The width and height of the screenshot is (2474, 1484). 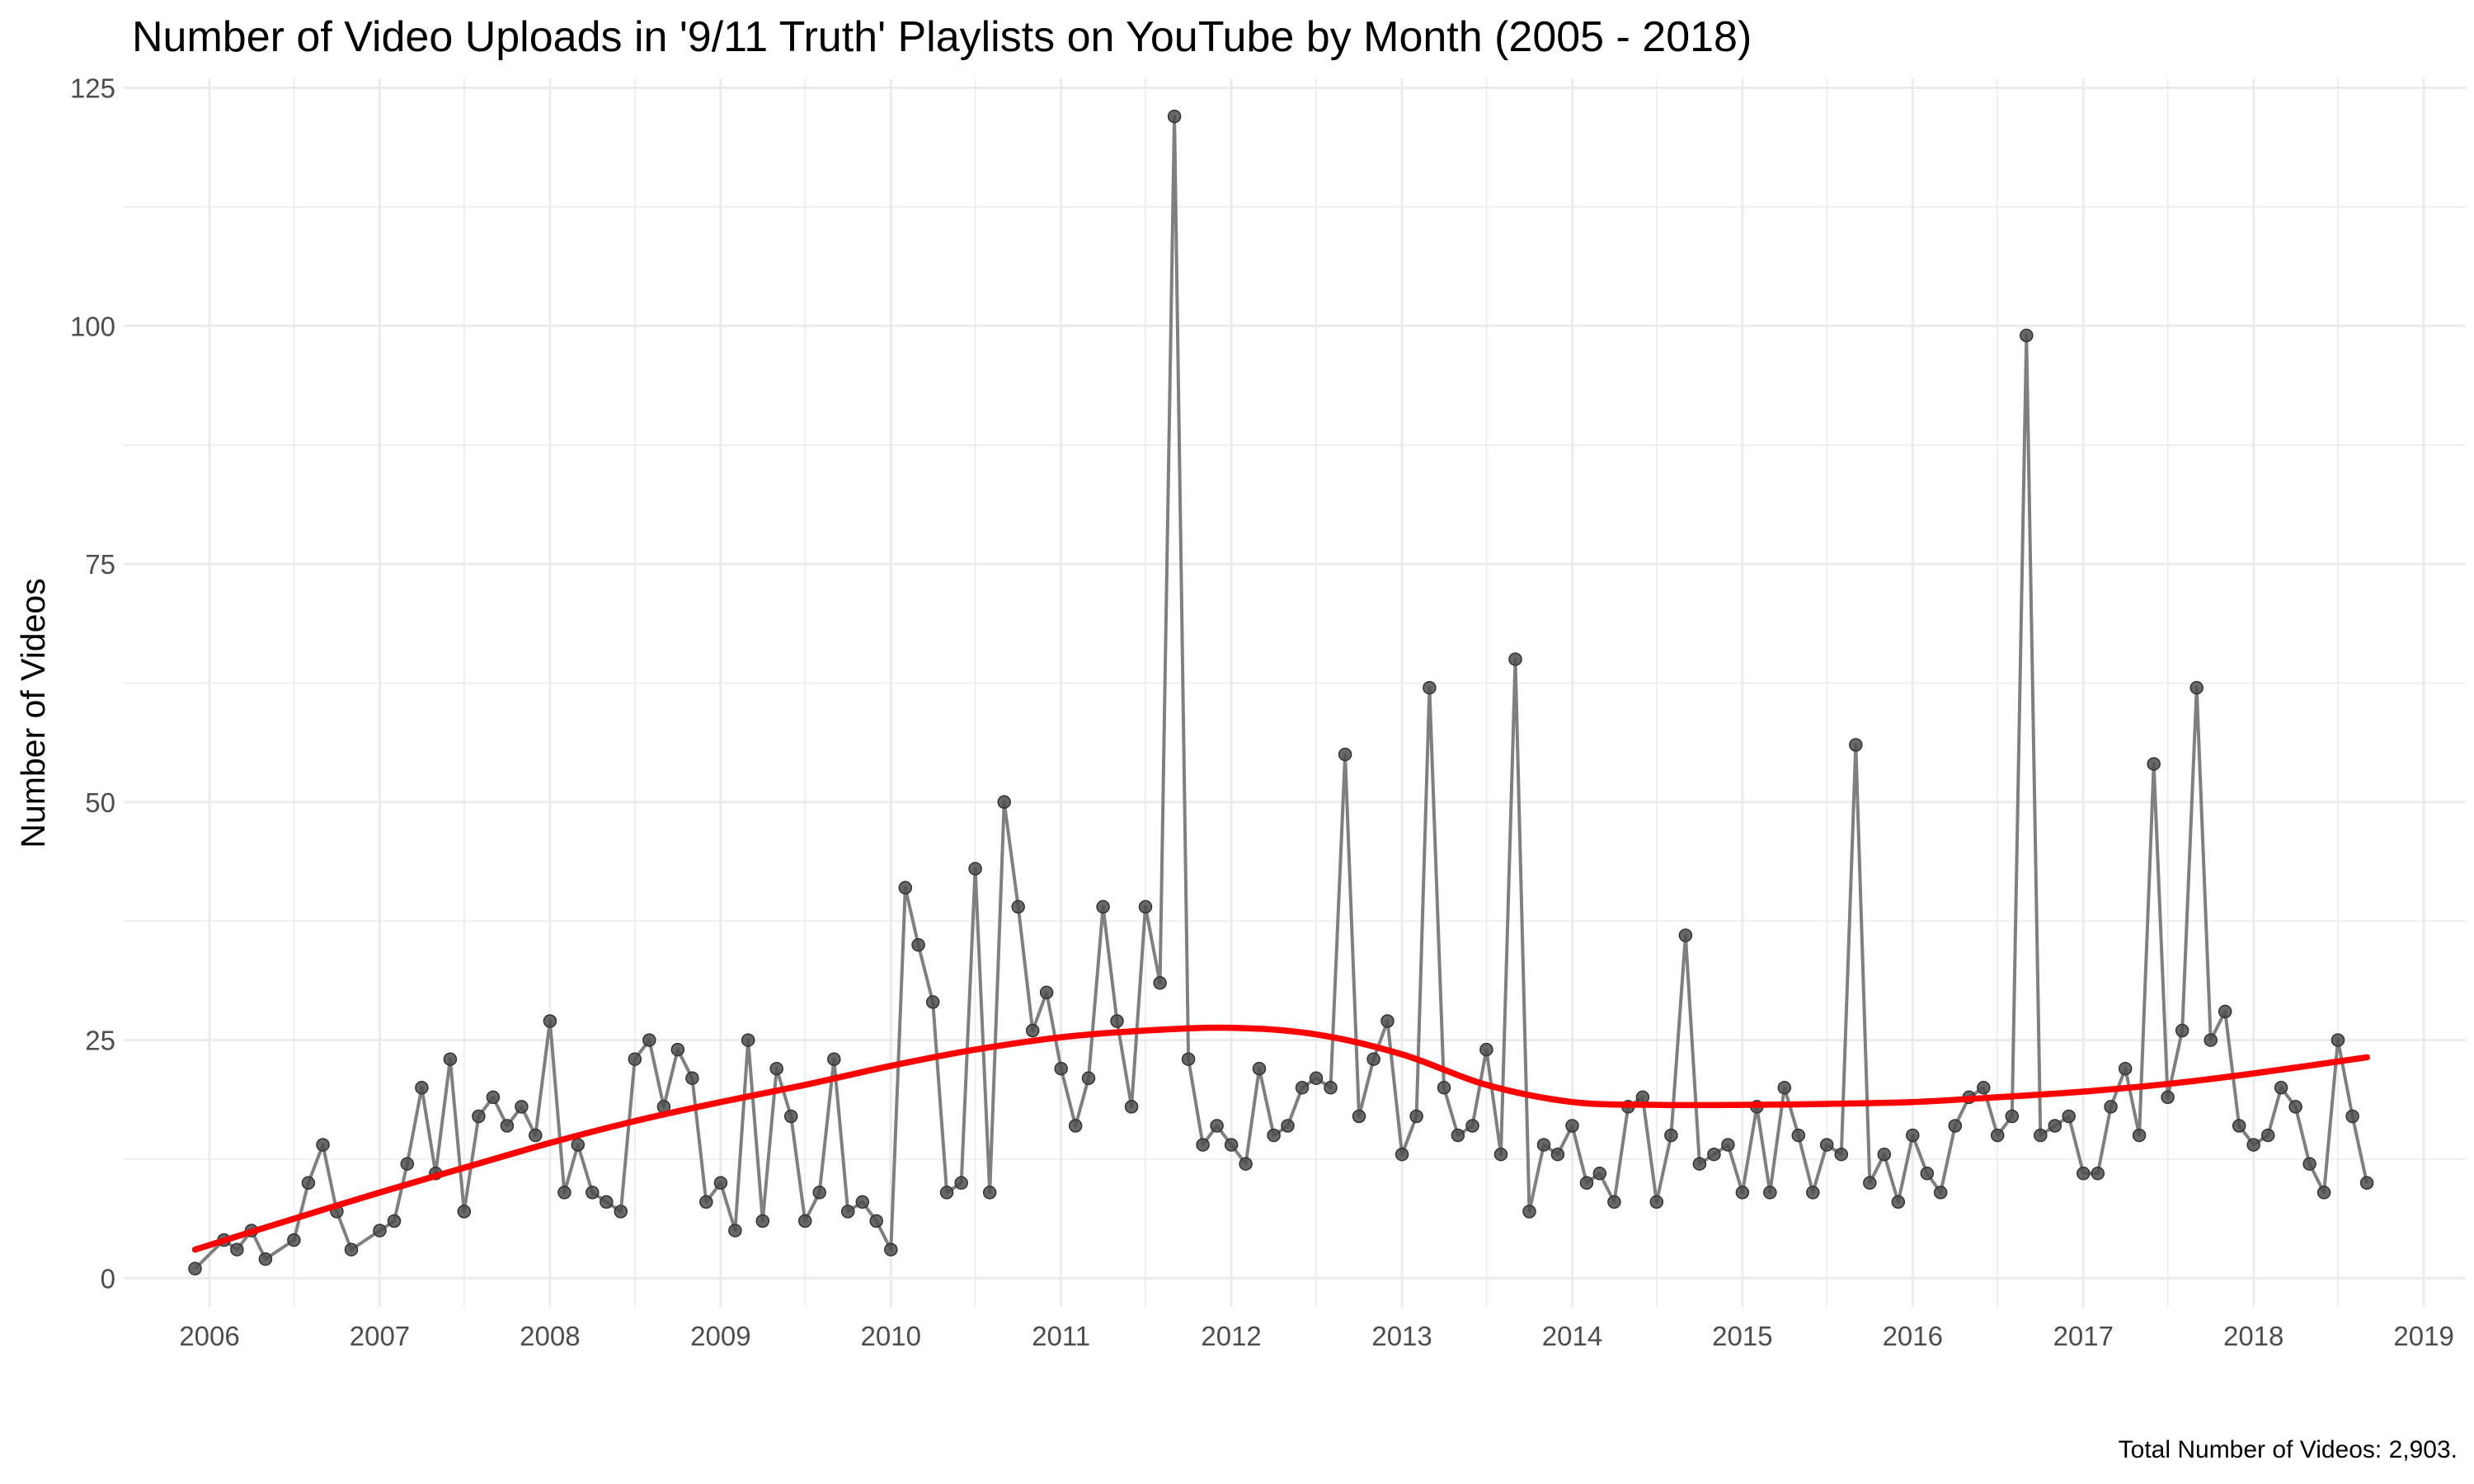 What do you see at coordinates (1401, 1336) in the screenshot?
I see `x-tick-label: 2013` at bounding box center [1401, 1336].